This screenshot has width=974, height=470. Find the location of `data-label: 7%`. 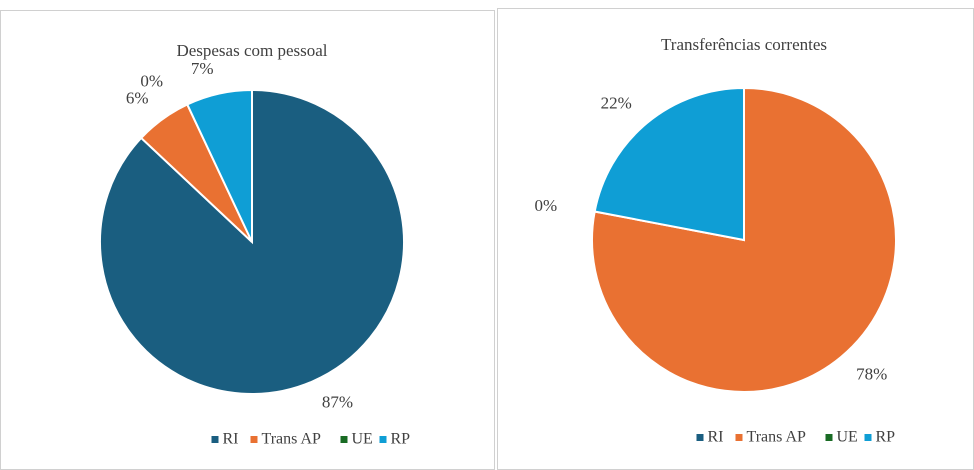

data-label: 7% is located at coordinates (202, 68).